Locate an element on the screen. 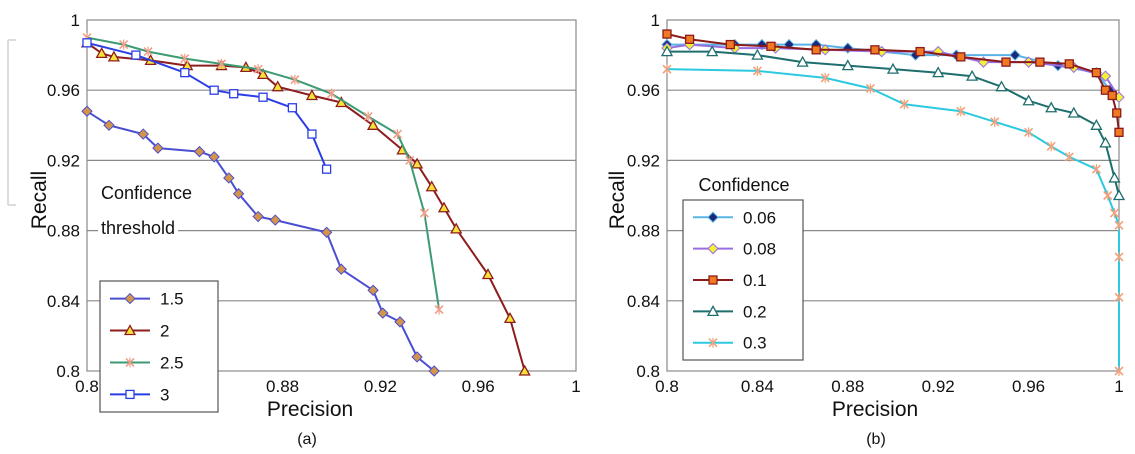 The width and height of the screenshot is (1135, 454). legend-label: 2 is located at coordinates (164, 331).